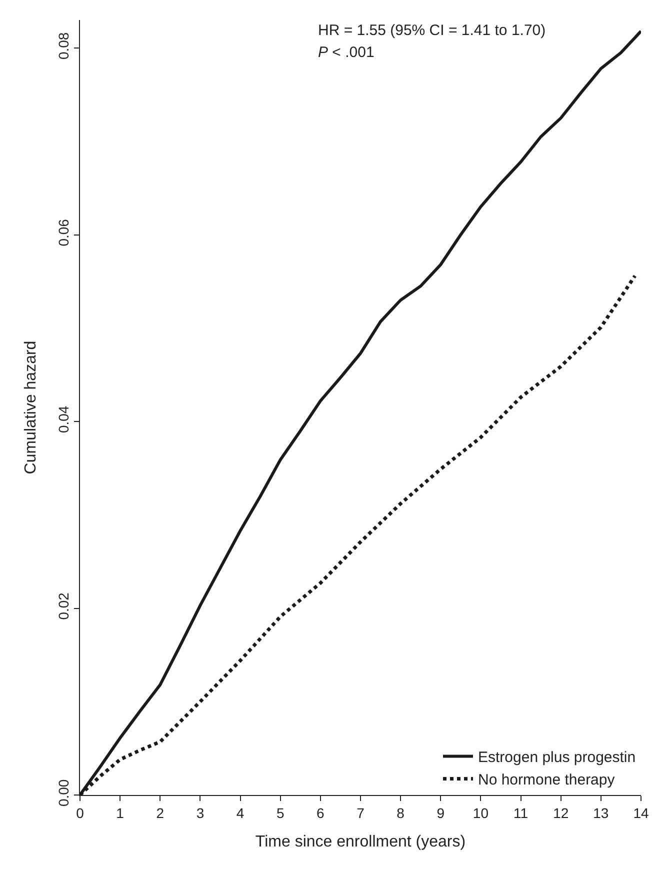 This screenshot has width=671, height=885. What do you see at coordinates (63, 46) in the screenshot?
I see `y-tick-label: 0.08` at bounding box center [63, 46].